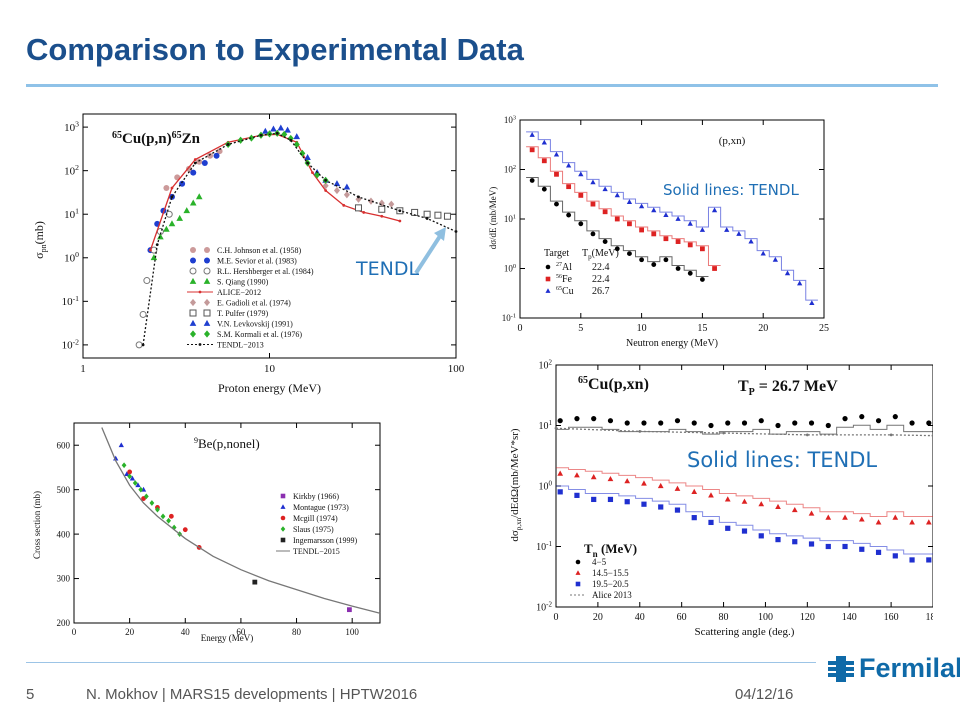  What do you see at coordinates (580, 328) in the screenshot?
I see `c2-xtick-label: 5` at bounding box center [580, 328].